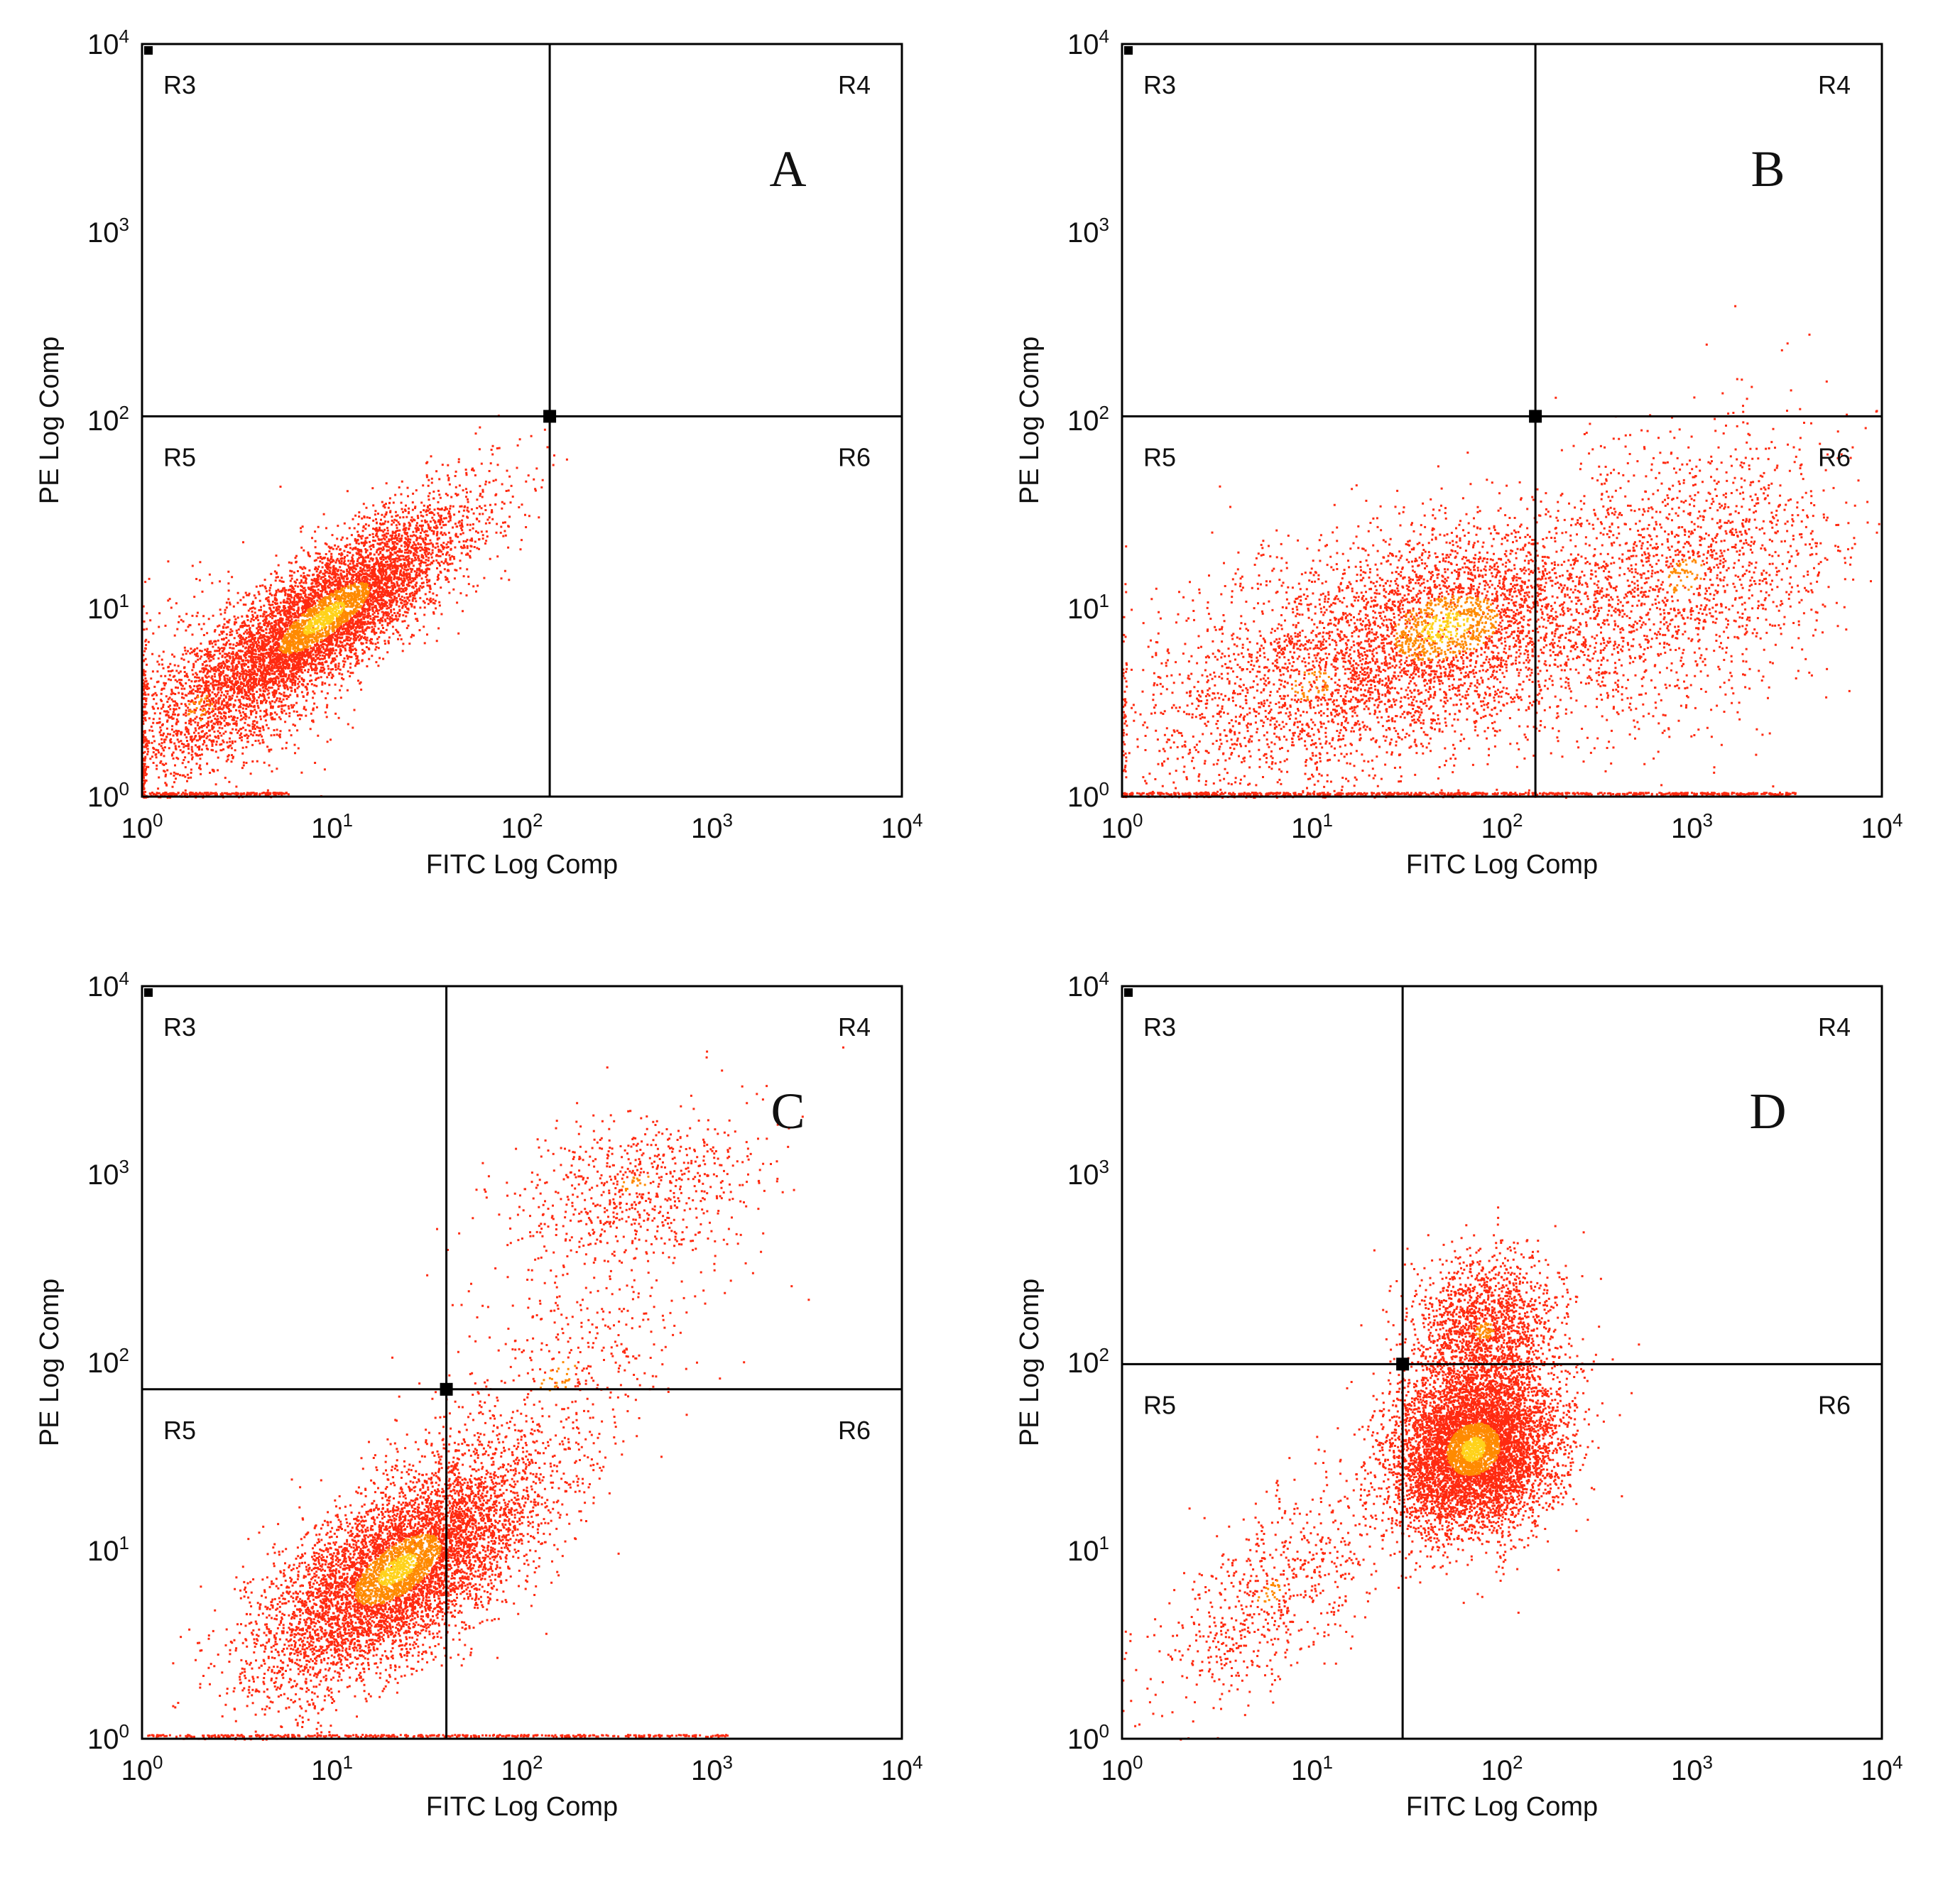 The height and width of the screenshot is (1885, 1960). Describe the element at coordinates (789, 169) in the screenshot. I see `panel-letter: A` at that location.